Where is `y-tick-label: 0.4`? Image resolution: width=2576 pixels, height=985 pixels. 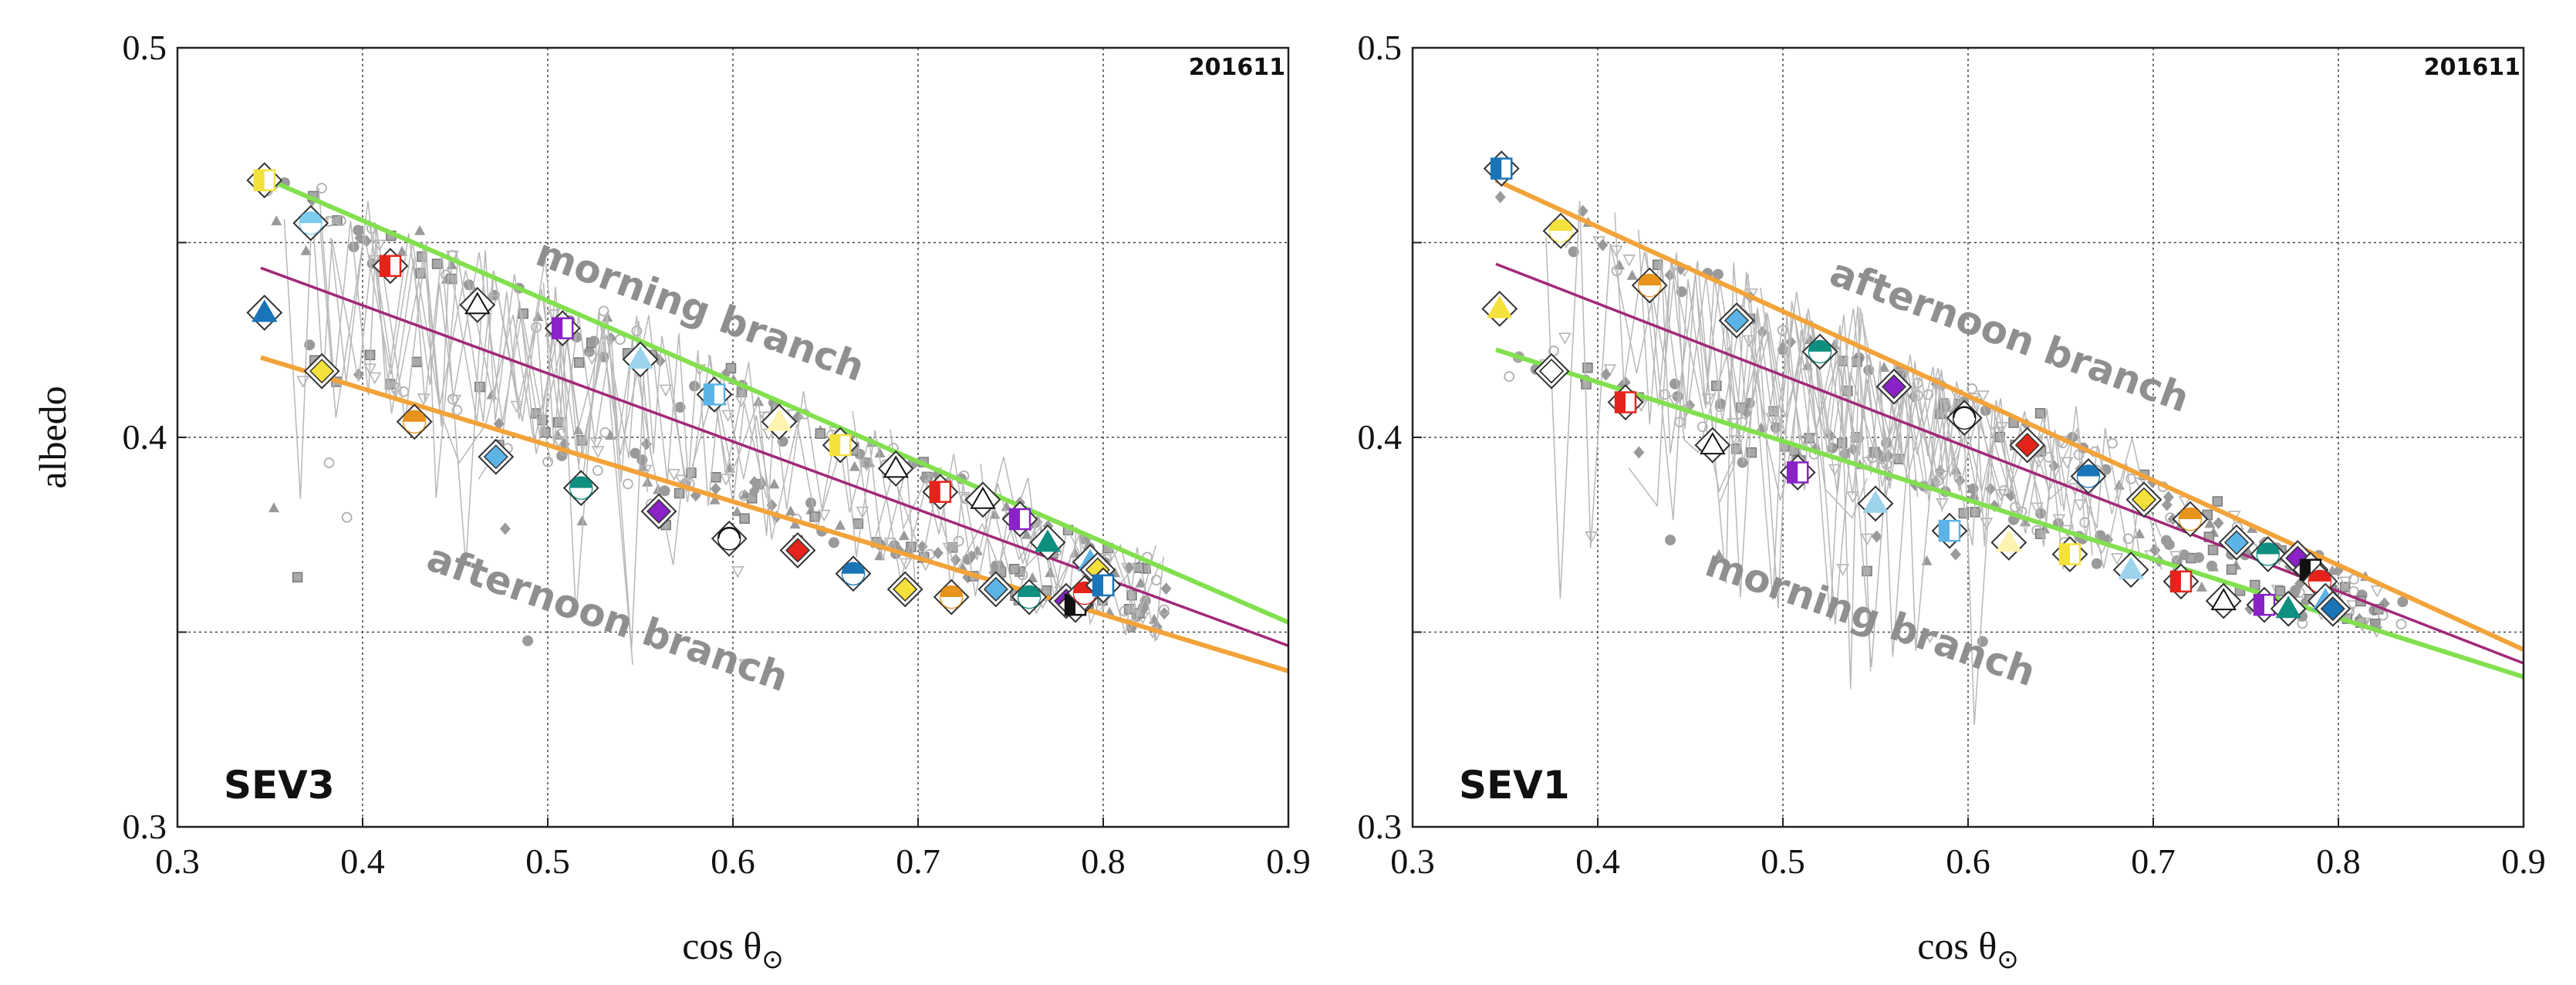
y-tick-label: 0.4 is located at coordinates (1380, 437).